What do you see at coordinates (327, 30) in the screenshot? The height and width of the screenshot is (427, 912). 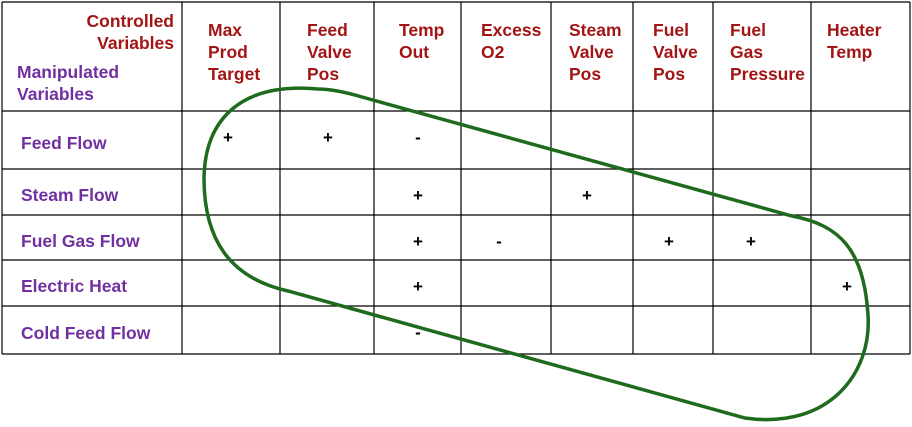 I see `column-header-line: Feed` at bounding box center [327, 30].